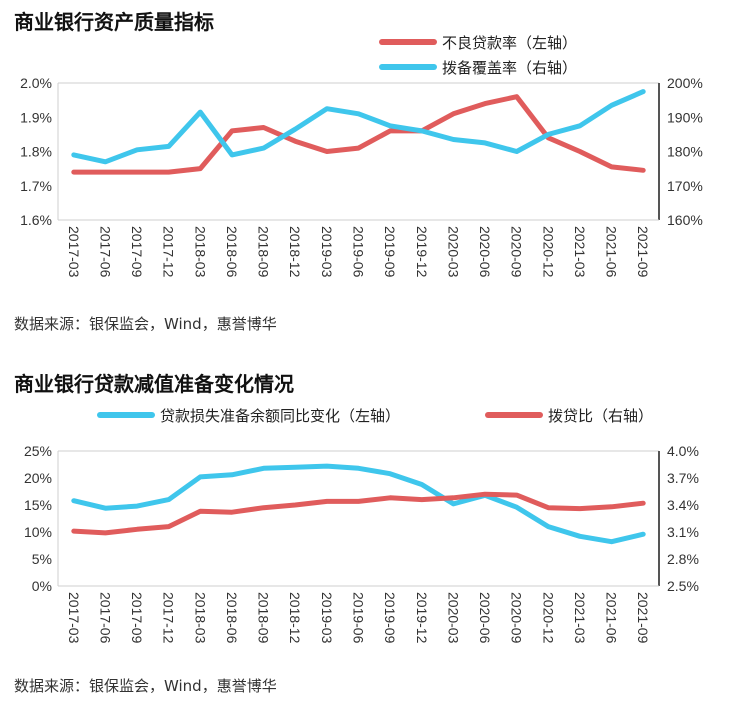 The image size is (732, 703). Describe the element at coordinates (683, 586) in the screenshot. I see `right-tick-label: 2.5%` at that location.